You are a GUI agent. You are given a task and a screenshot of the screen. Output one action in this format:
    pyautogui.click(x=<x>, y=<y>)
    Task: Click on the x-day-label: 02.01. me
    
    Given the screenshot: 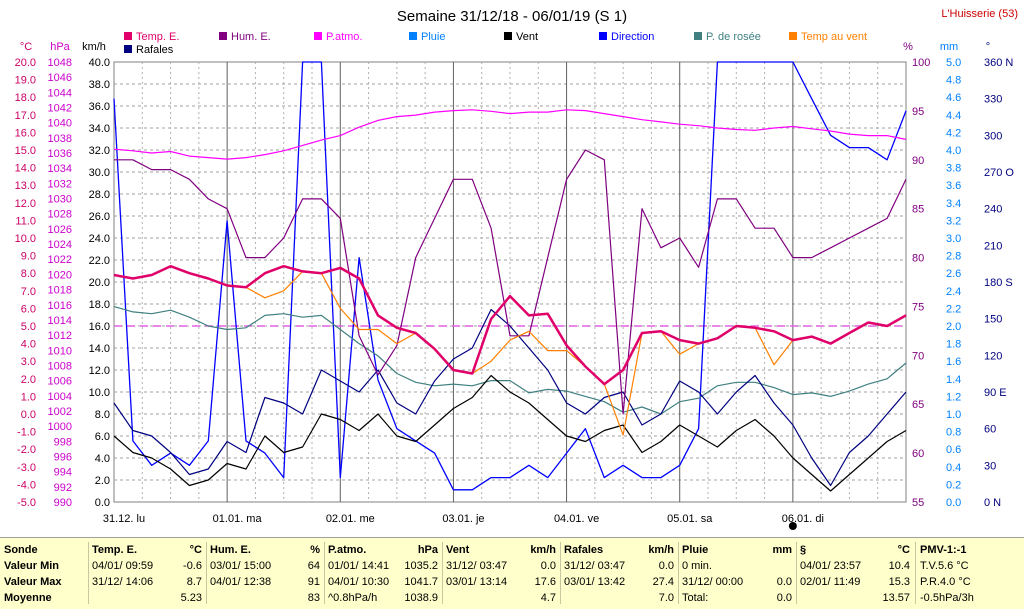 What is the action you would take?
    pyautogui.click(x=350, y=519)
    